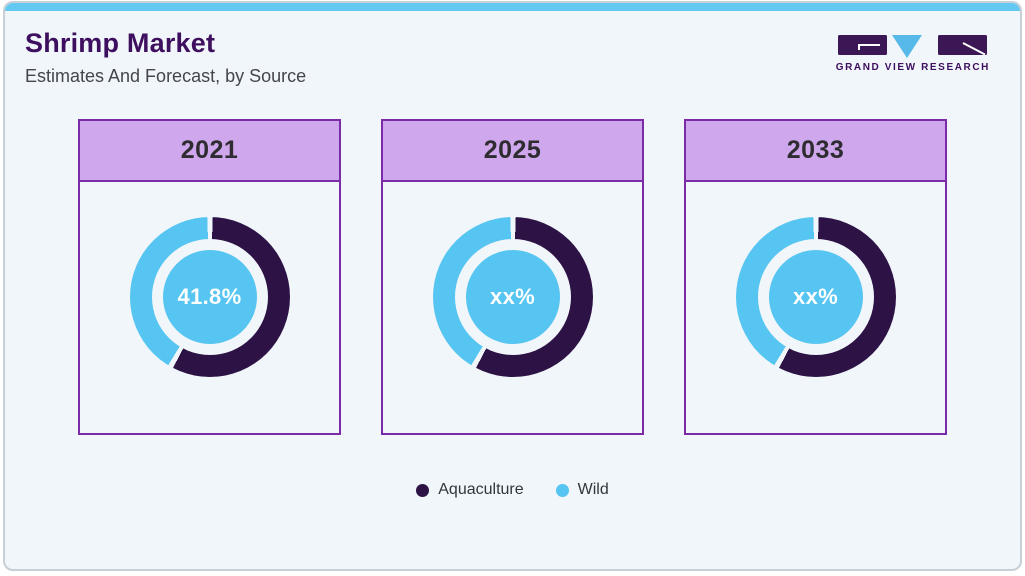 This screenshot has height=576, width=1025. I want to click on donut-chart-2025: xx%, so click(512, 297).